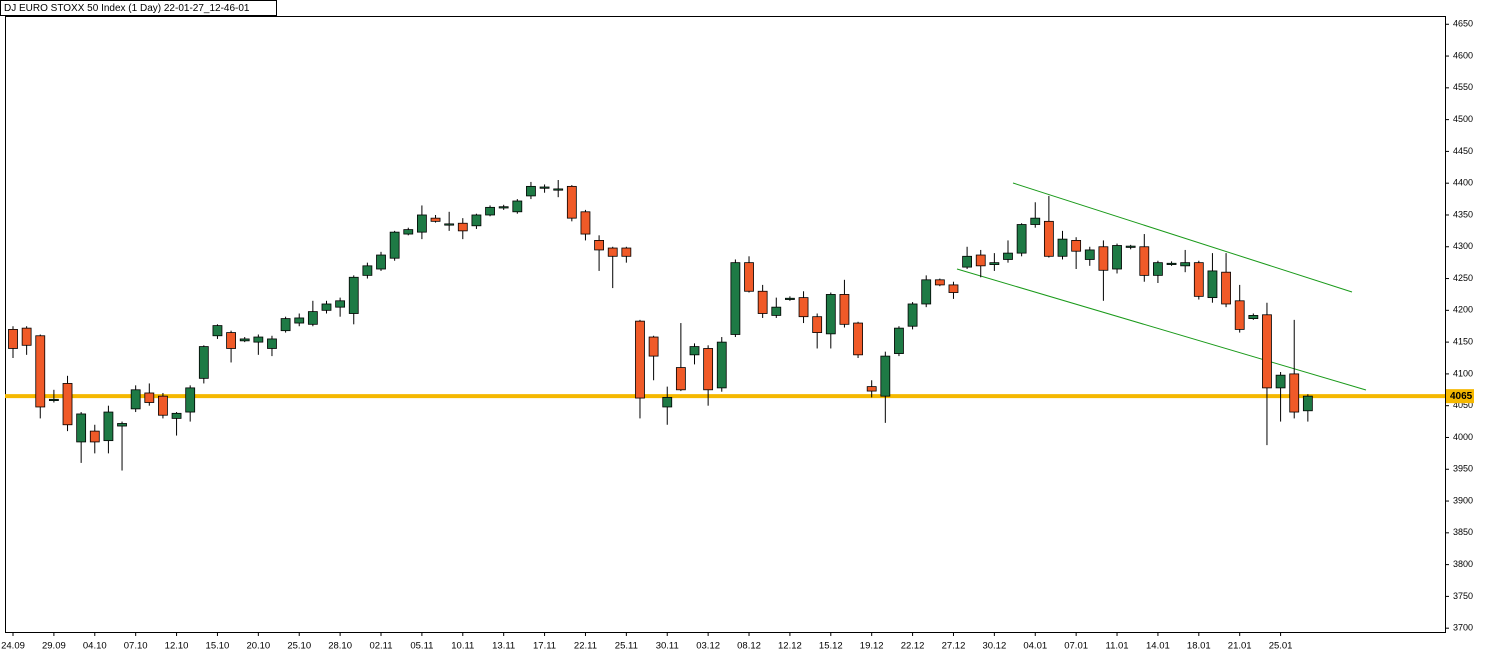 The image size is (1487, 671). I want to click on y-tick-label: 3950, so click(1463, 469).